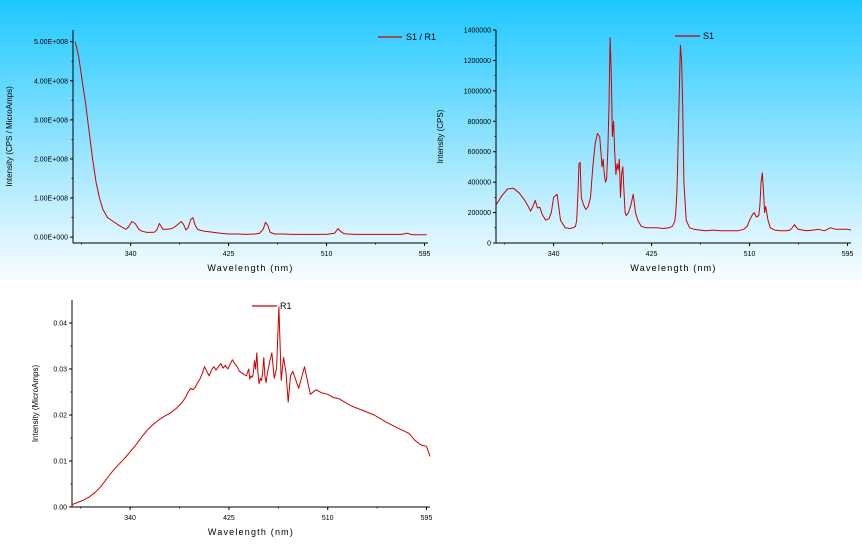  I want to click on y-tick-label: 3.00E+008, so click(51, 120).